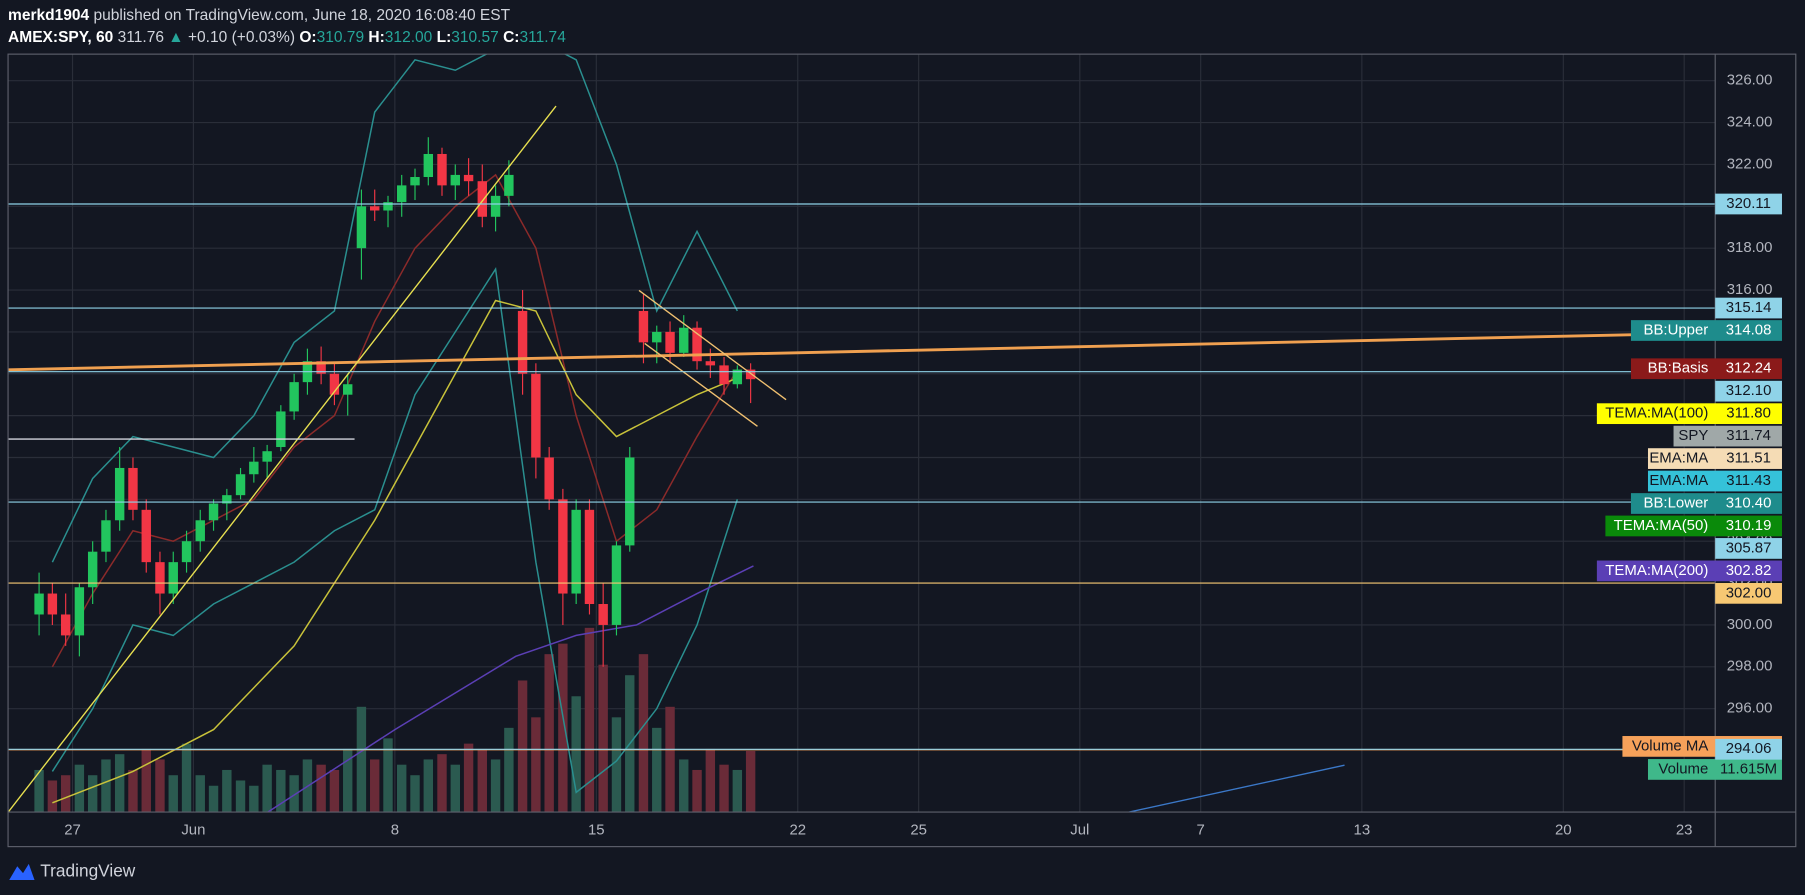  What do you see at coordinates (1684, 829) in the screenshot?
I see `x-tick-label: 23` at bounding box center [1684, 829].